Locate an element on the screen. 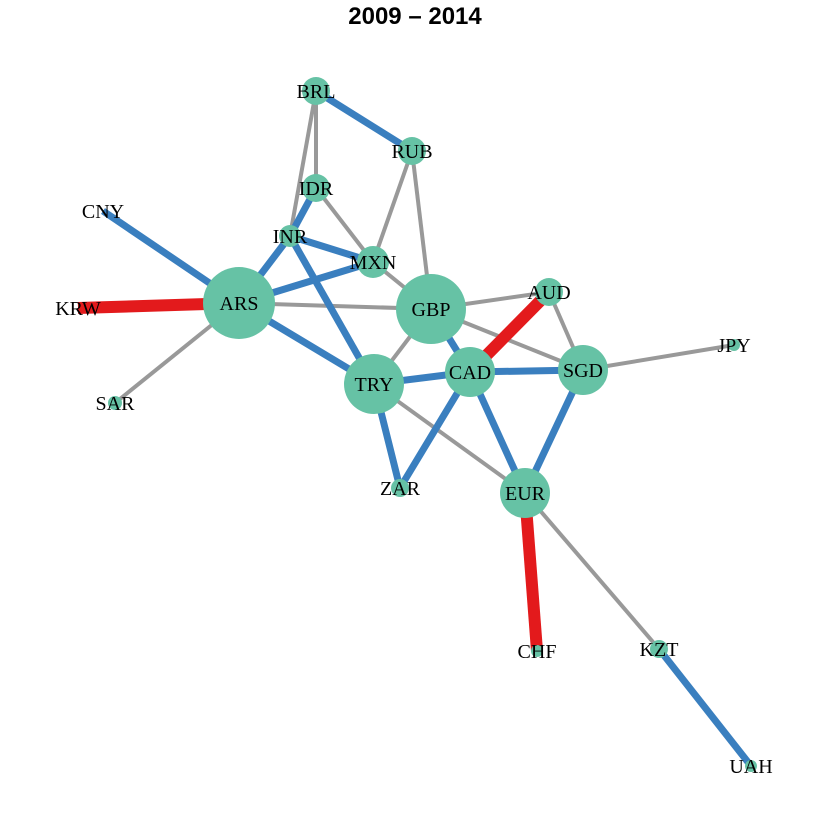 The height and width of the screenshot is (830, 830). node-label-ars: ARS is located at coordinates (239, 304).